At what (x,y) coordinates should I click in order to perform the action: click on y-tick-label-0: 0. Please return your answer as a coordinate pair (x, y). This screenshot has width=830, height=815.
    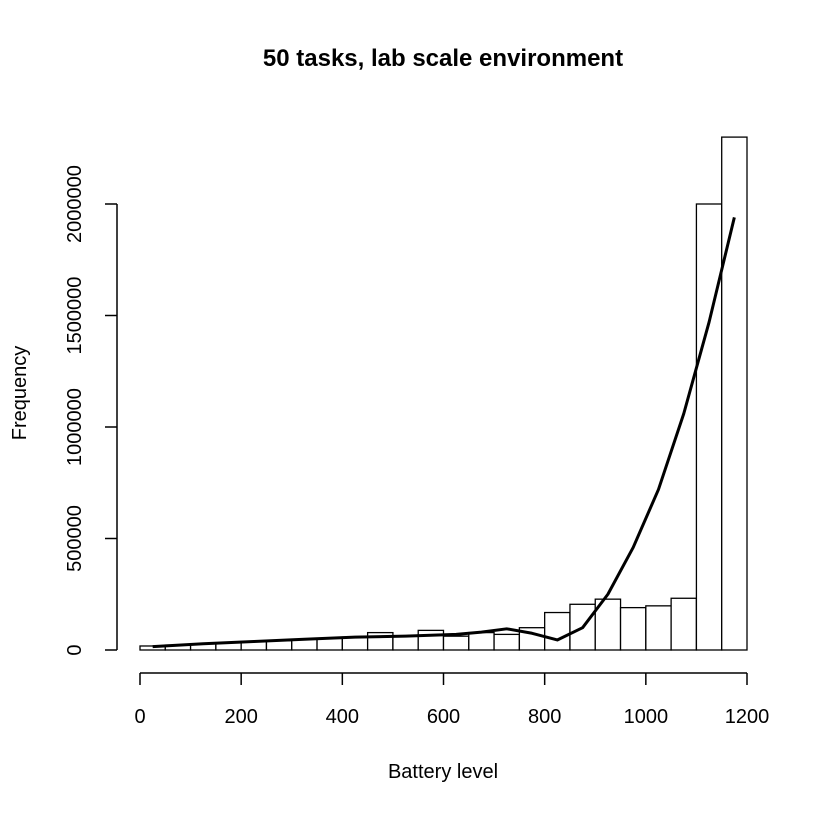
    Looking at the image, I should click on (75, 649).